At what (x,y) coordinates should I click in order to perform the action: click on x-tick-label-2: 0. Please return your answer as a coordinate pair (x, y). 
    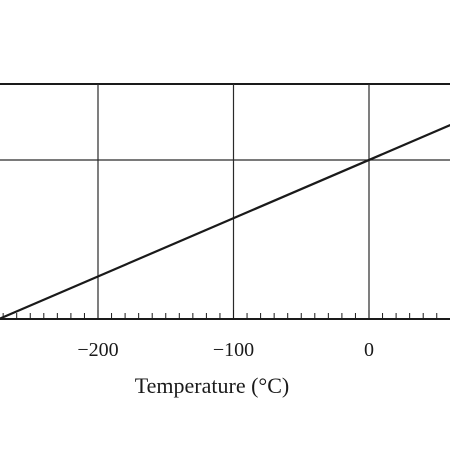
    Looking at the image, I should click on (369, 350).